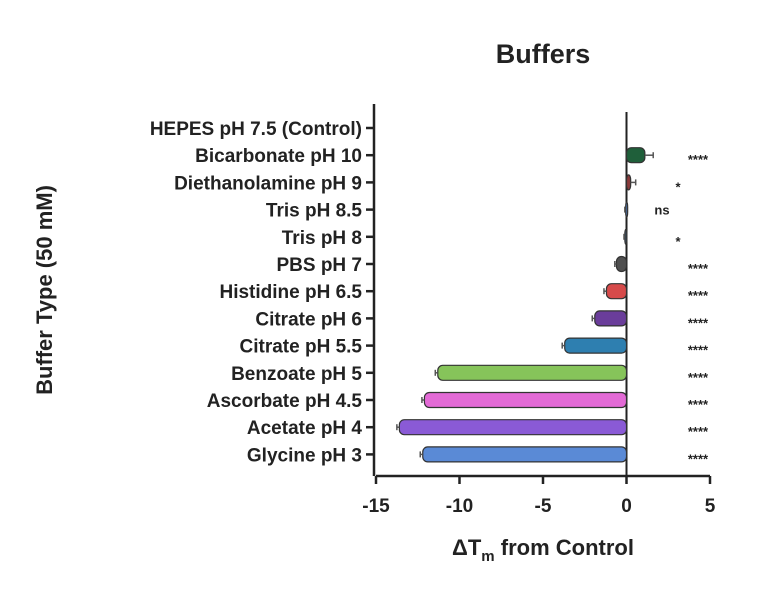 This screenshot has height=597, width=768. I want to click on y-axis-title: Buffer Type (50 mM), so click(44, 290).